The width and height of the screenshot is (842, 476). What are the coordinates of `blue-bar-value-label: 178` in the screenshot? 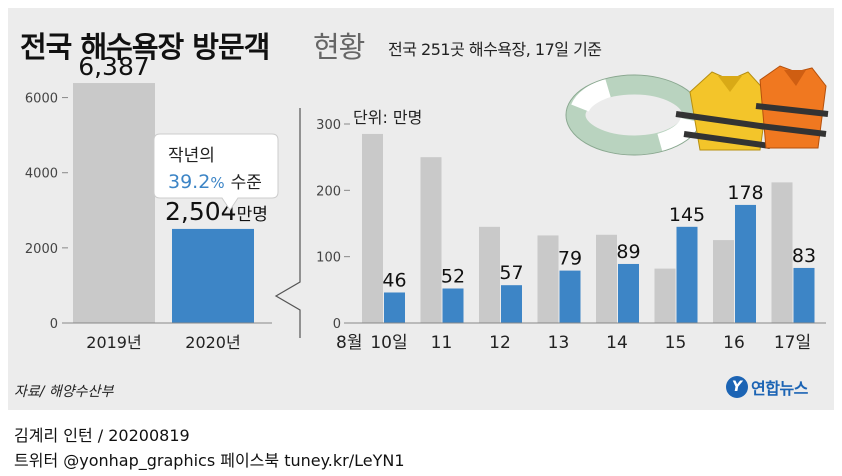 It's located at (745, 193).